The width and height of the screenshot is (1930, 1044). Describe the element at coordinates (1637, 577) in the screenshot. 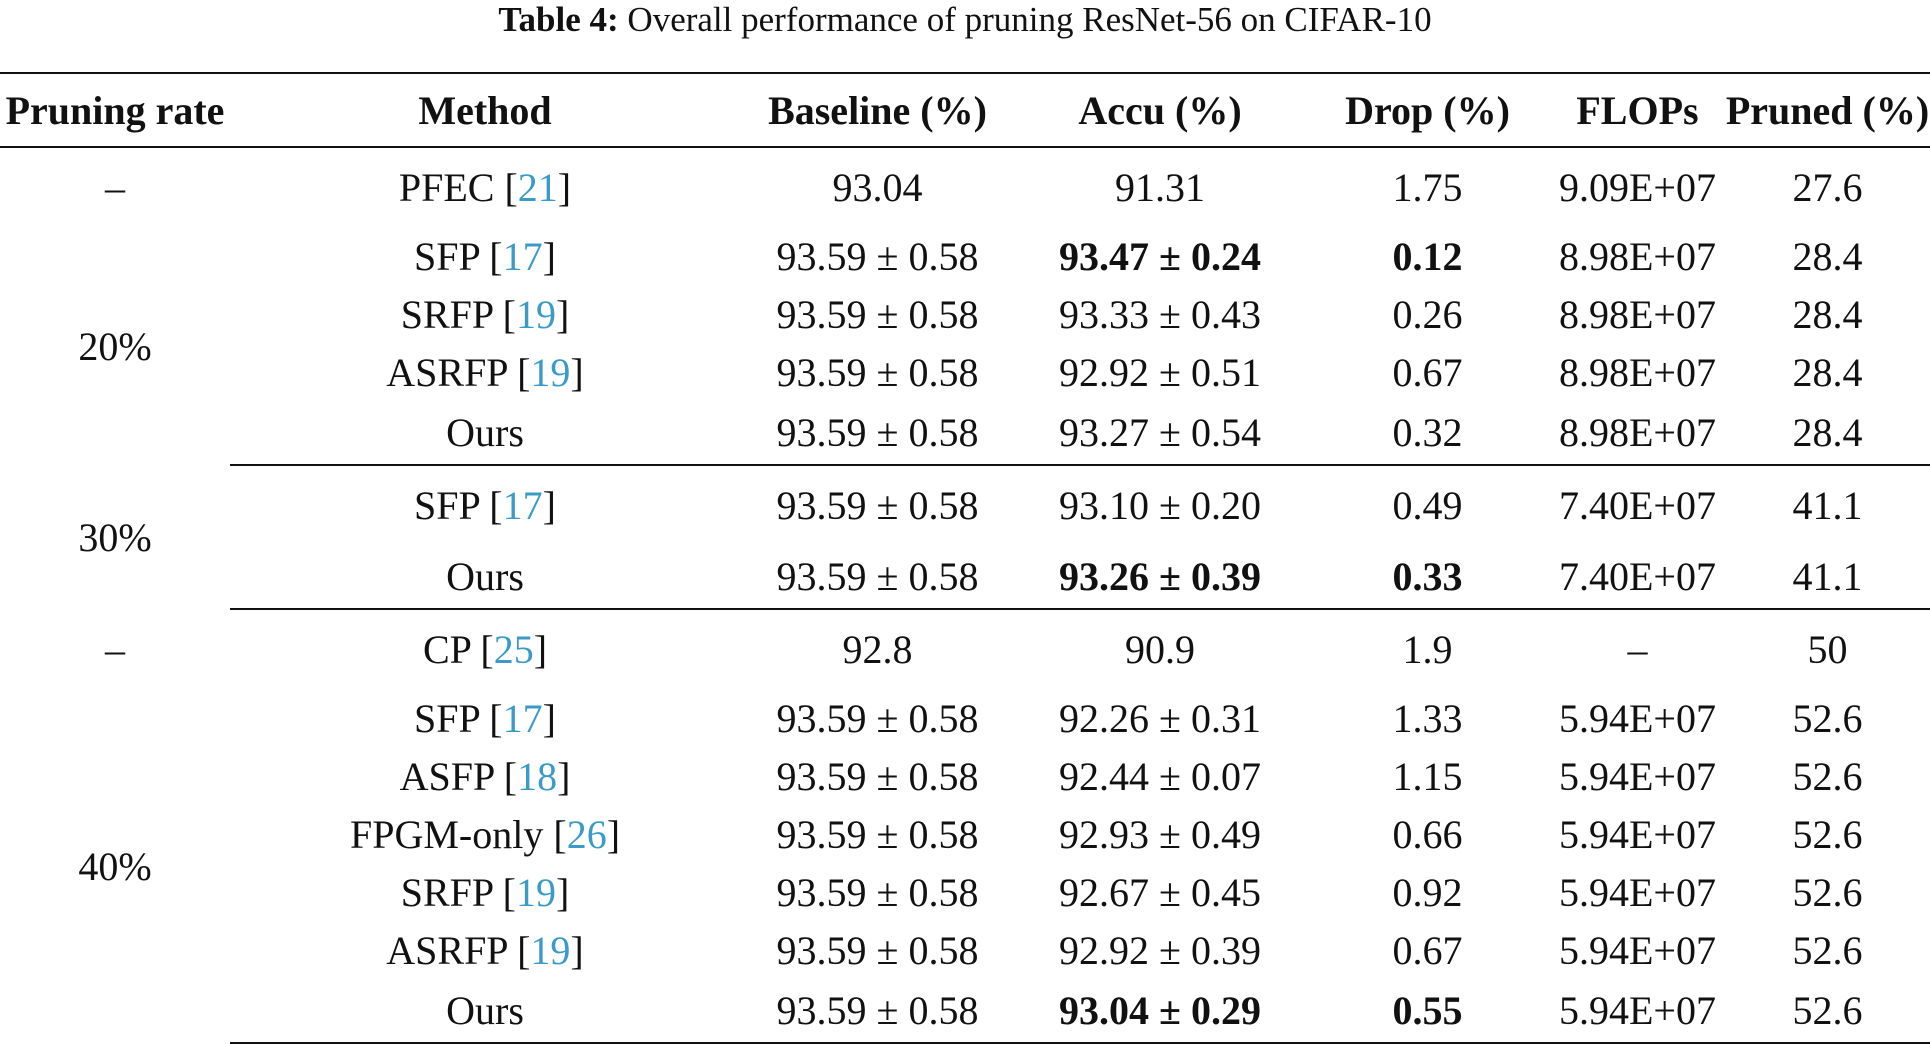

I see `cell-flops: 7.40E+07` at that location.